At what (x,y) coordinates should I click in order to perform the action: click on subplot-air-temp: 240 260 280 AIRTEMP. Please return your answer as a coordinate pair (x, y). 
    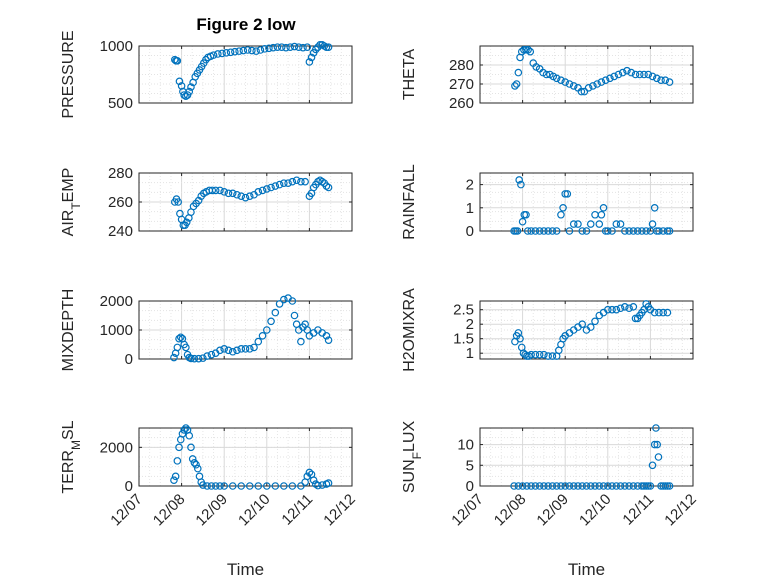
    Looking at the image, I should click on (206, 202).